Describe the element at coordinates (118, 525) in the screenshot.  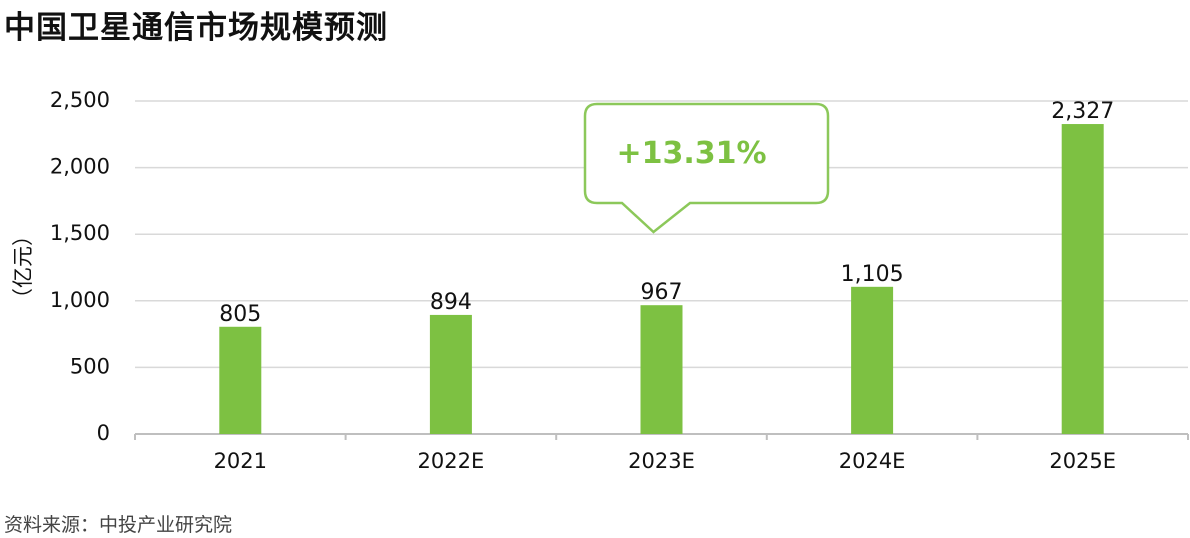
I see `source-note: 资料来源：中投产业研究院` at that location.